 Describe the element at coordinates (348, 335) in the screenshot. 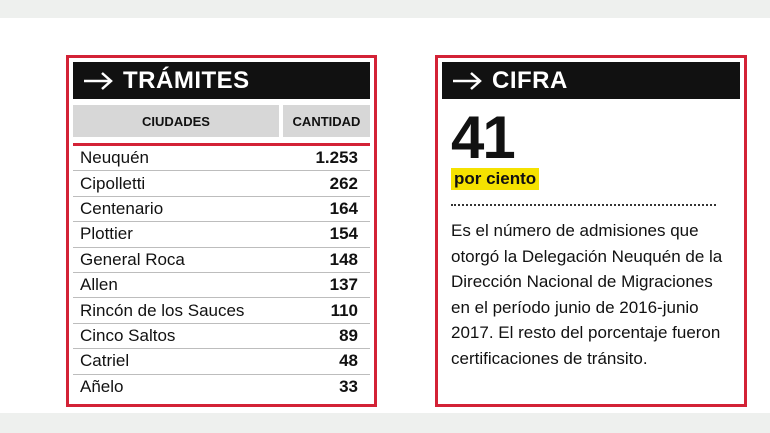

I see `city-quantity: 89` at that location.